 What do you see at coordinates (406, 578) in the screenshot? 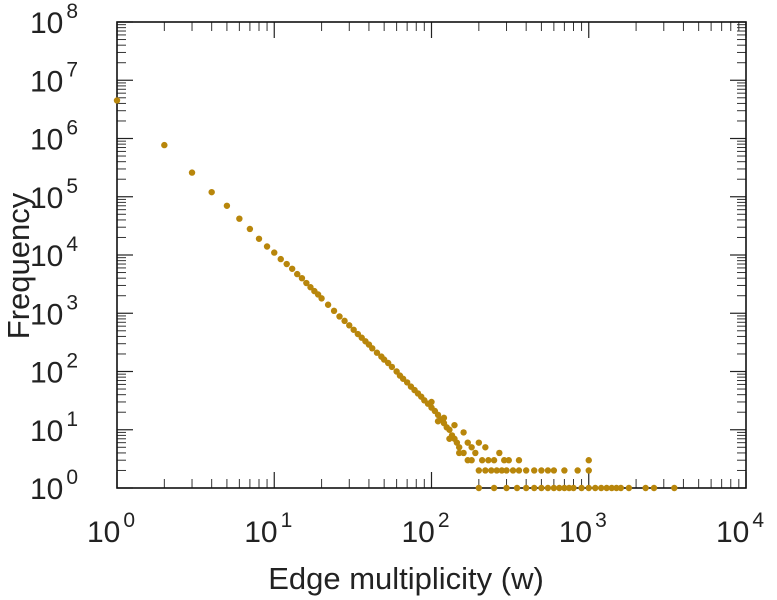
I see `x-axis-label: Edge multiplicity (w)` at bounding box center [406, 578].